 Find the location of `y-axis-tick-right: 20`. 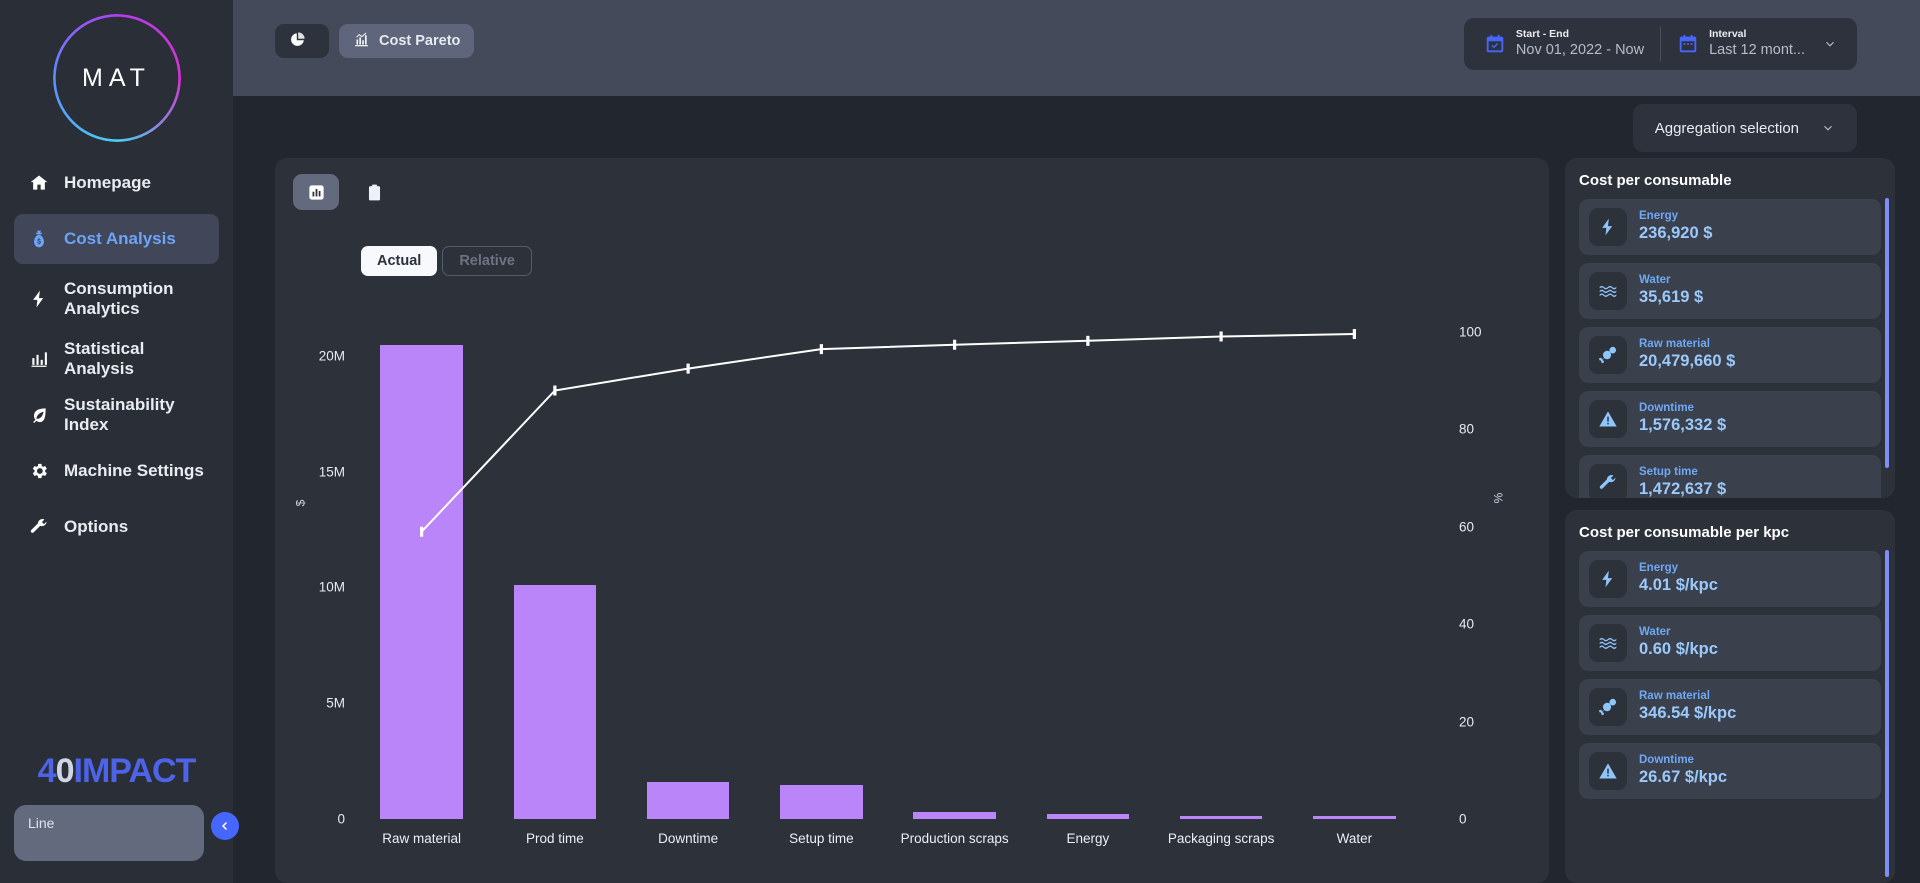

y-axis-tick-right: 20 is located at coordinates (1467, 722).